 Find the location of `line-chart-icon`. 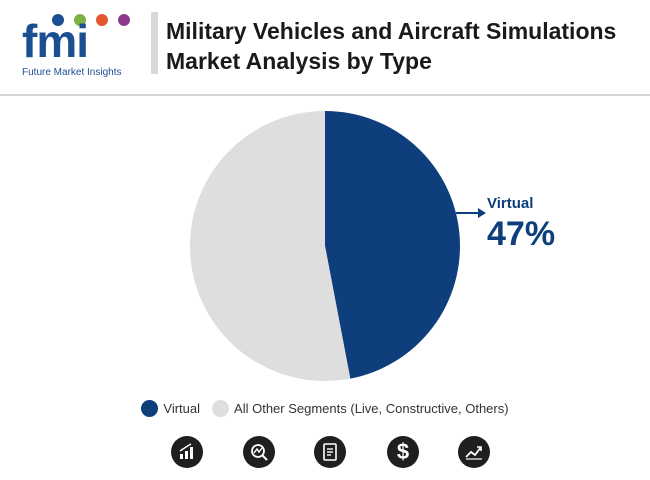

line-chart-icon is located at coordinates (474, 452).